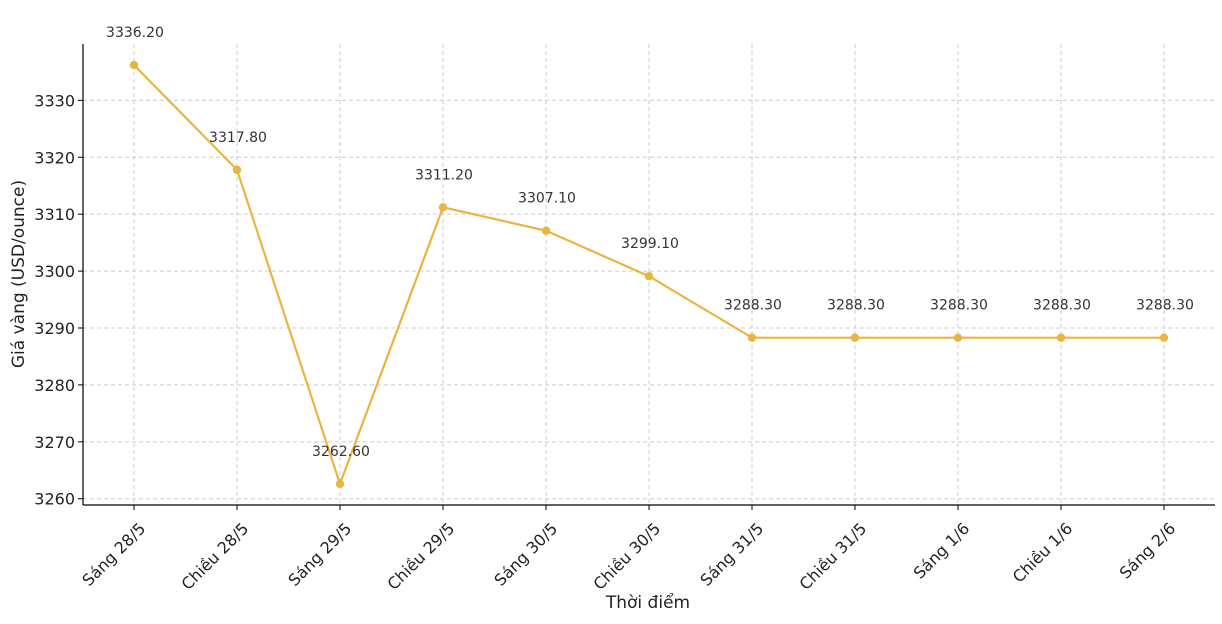 The image size is (1222, 624). I want to click on y-tick-label: 3300, so click(54, 271).